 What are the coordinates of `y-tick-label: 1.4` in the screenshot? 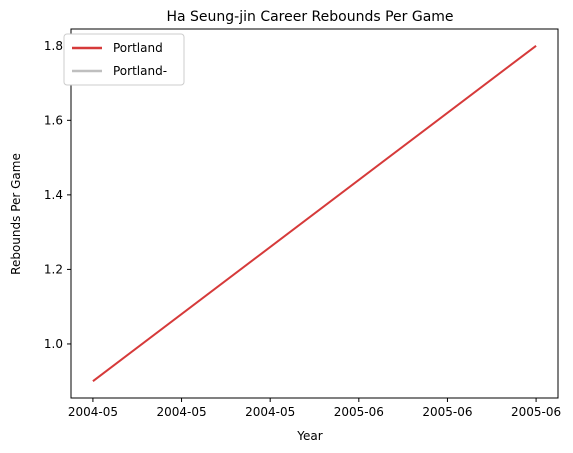 It's located at (53, 195).